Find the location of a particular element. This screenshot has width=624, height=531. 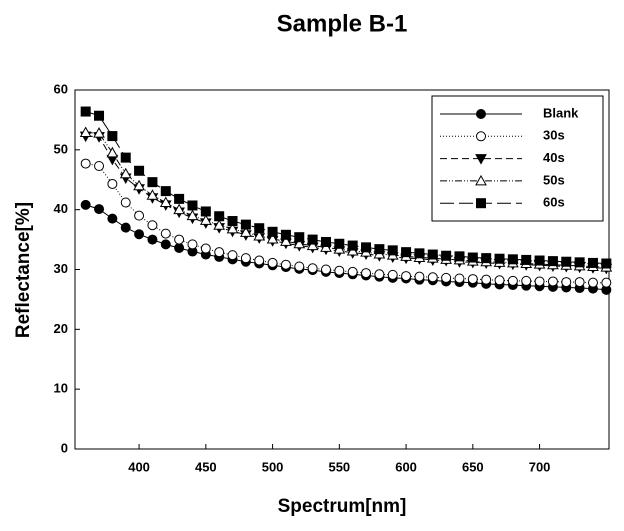

x-tick-label: 450 is located at coordinates (206, 466).